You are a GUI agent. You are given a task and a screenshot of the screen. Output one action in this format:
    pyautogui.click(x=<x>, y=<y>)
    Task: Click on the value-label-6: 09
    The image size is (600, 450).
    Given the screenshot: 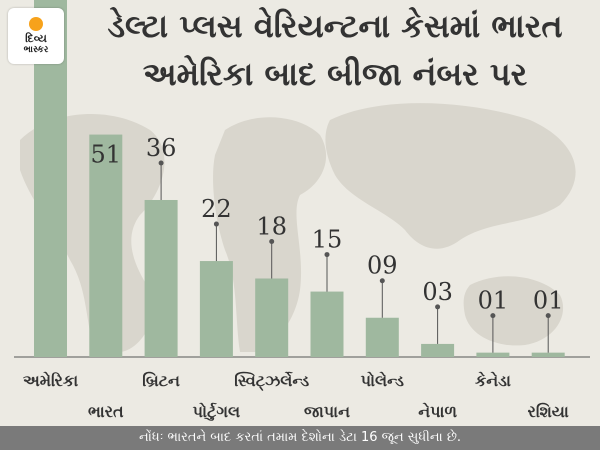 What is the action you would take?
    pyautogui.click(x=382, y=266)
    